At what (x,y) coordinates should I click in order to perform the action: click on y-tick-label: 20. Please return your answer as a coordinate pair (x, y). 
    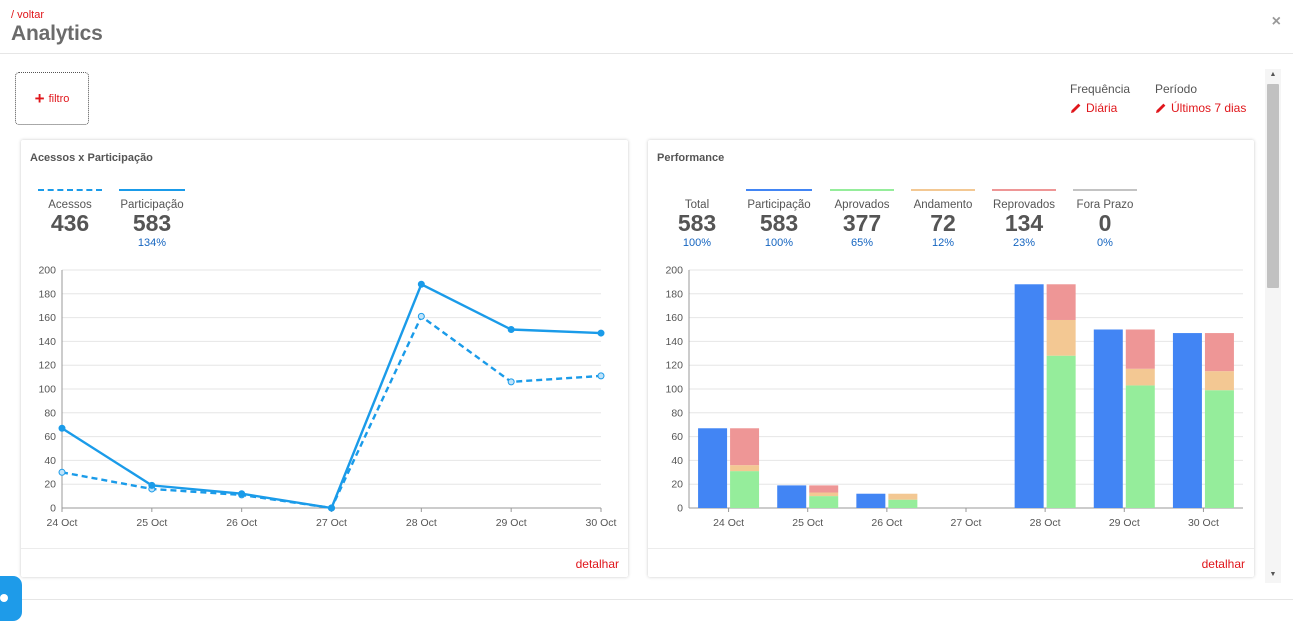
    Looking at the image, I should click on (677, 485).